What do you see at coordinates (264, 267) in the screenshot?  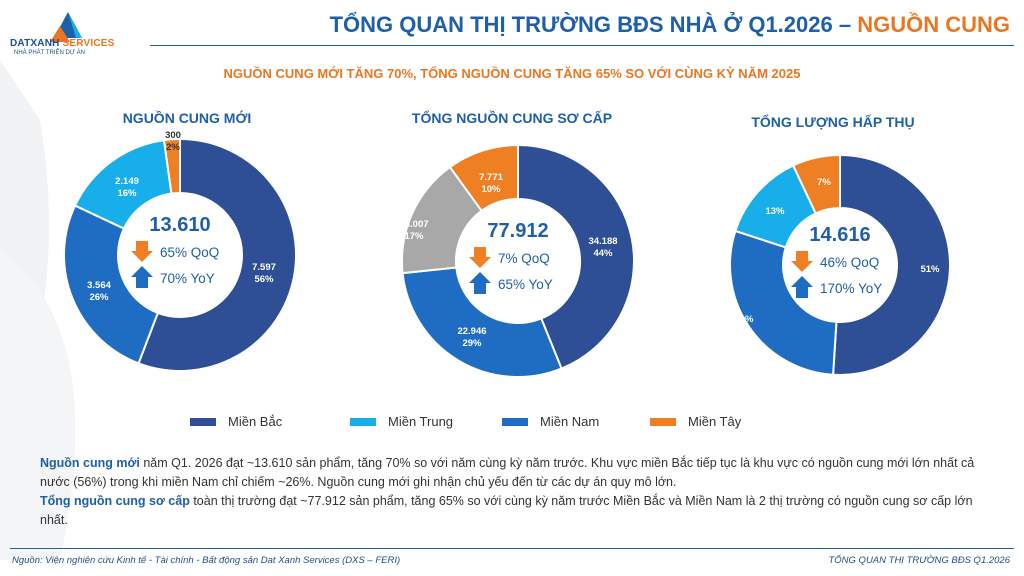 I see `data-label-value: 7.597` at bounding box center [264, 267].